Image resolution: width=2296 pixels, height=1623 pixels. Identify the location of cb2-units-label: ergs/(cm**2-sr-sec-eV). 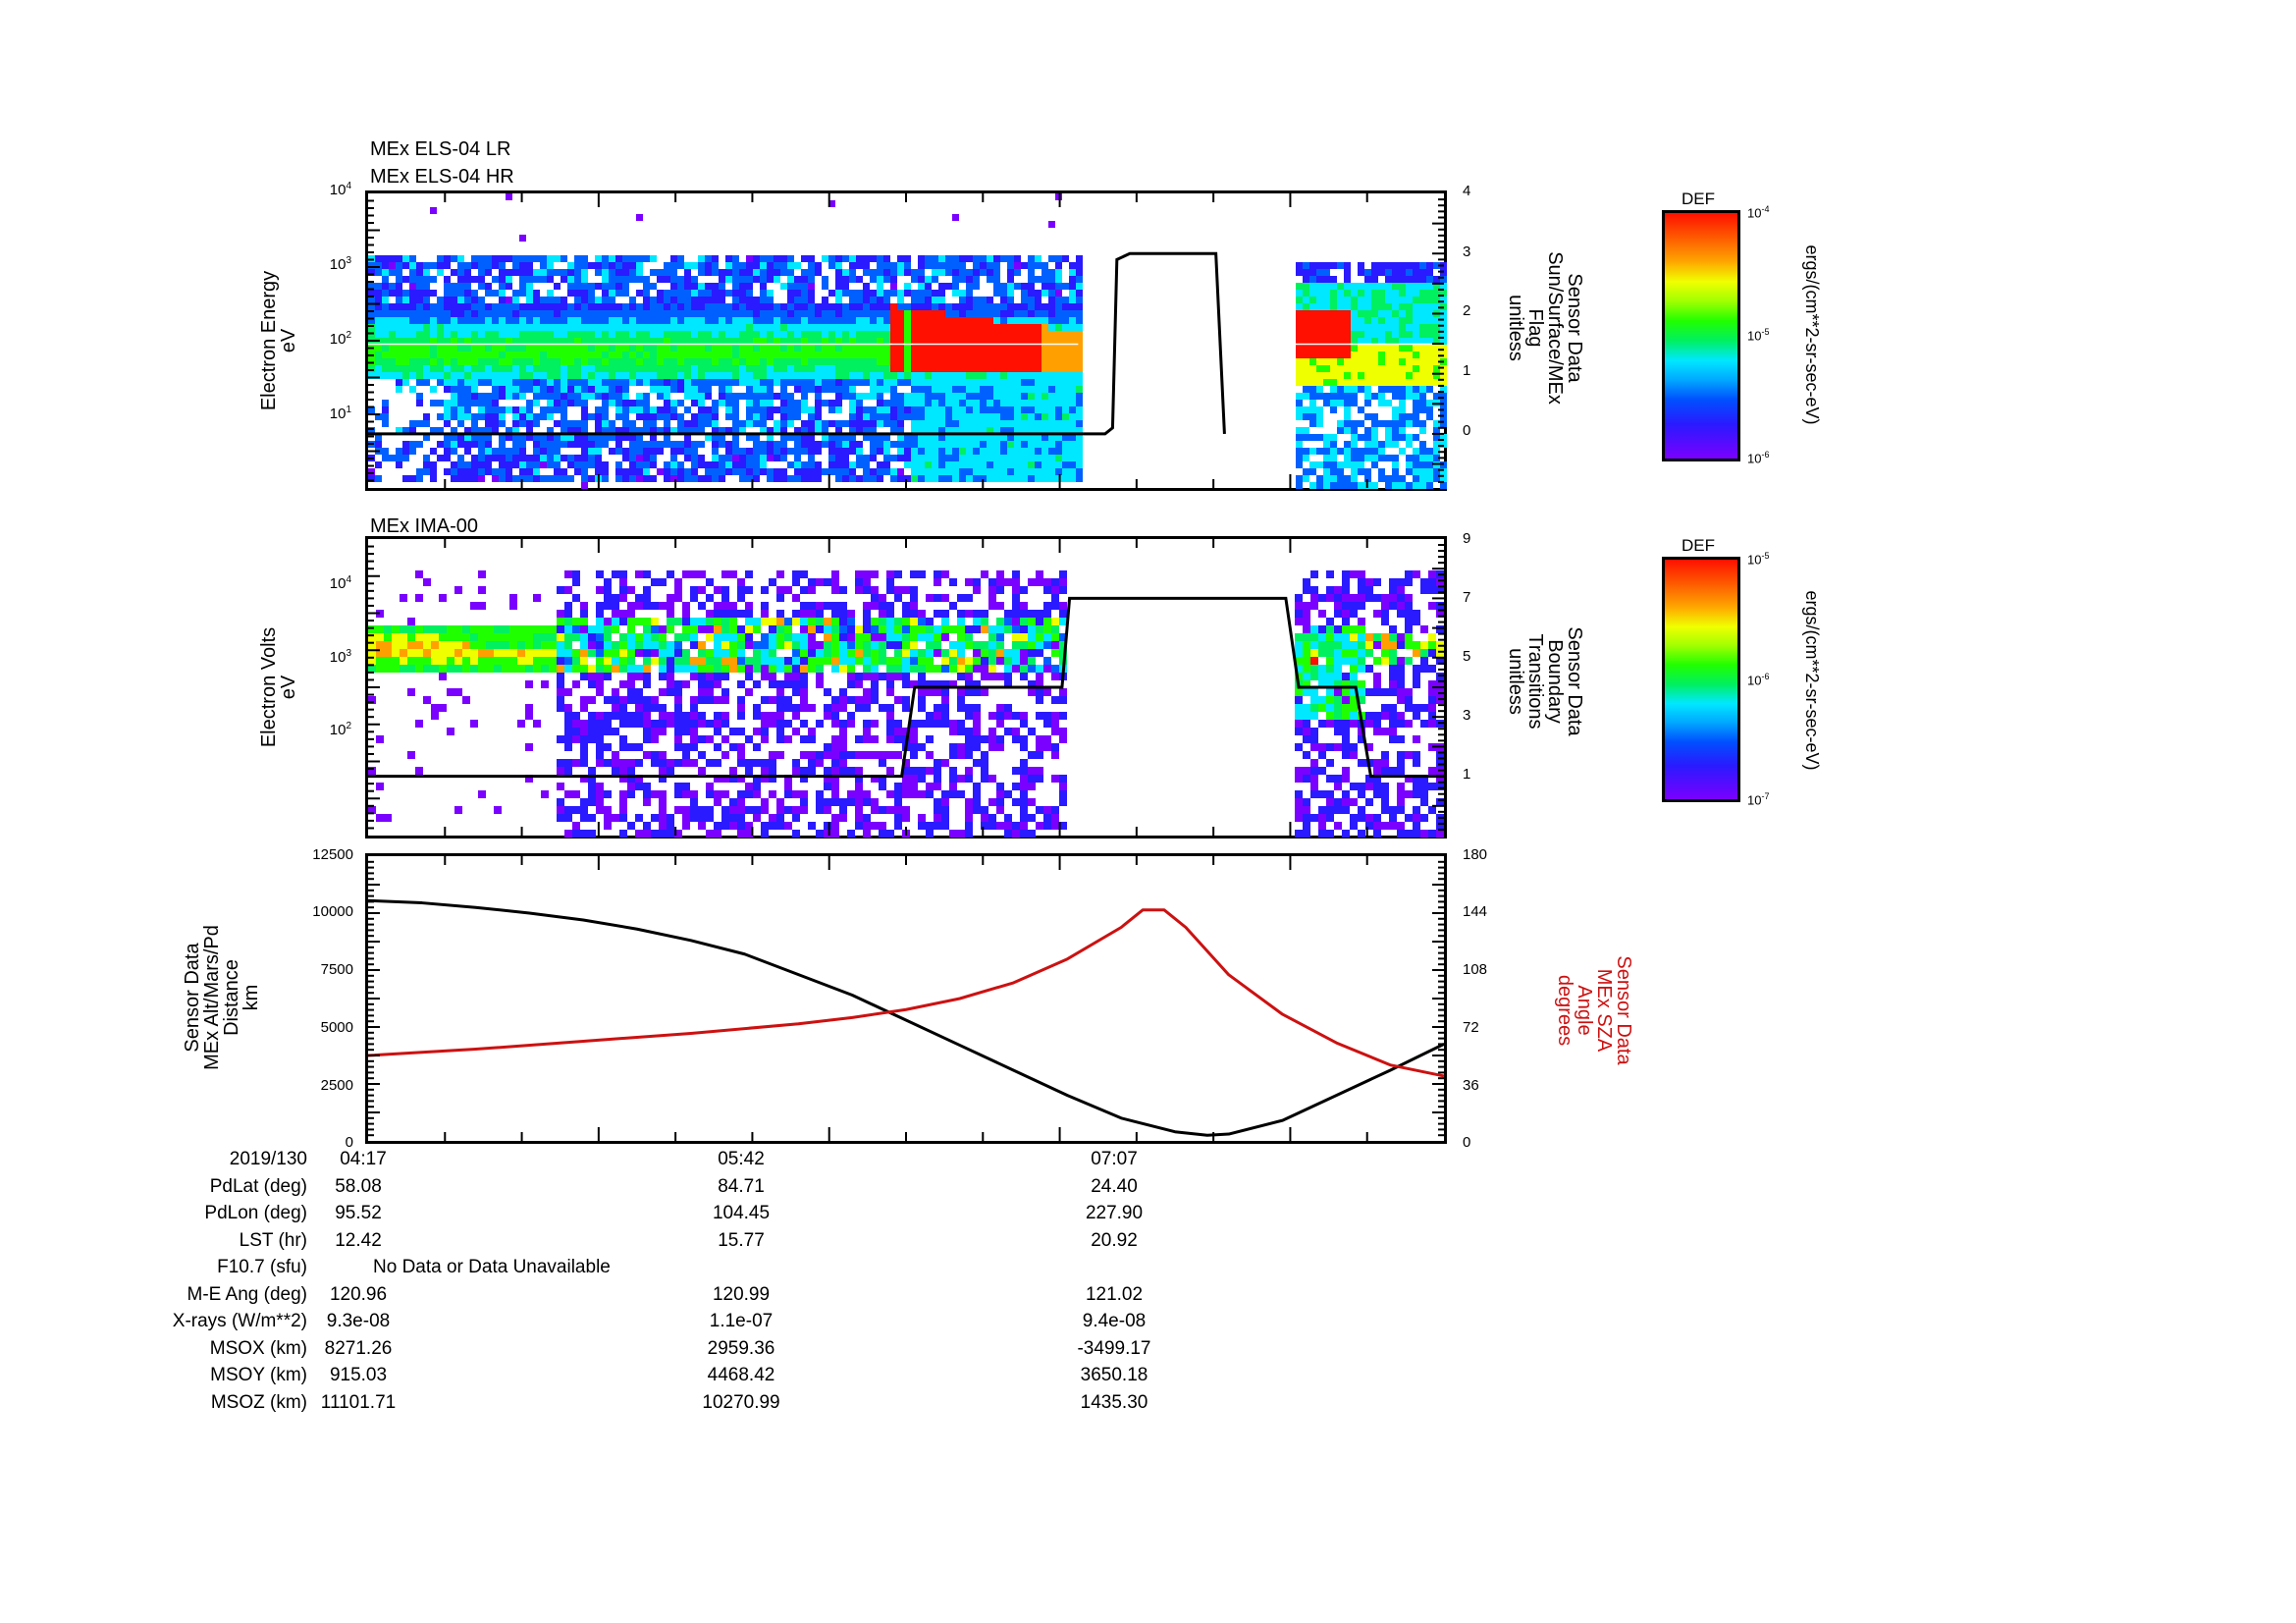
(1812, 680).